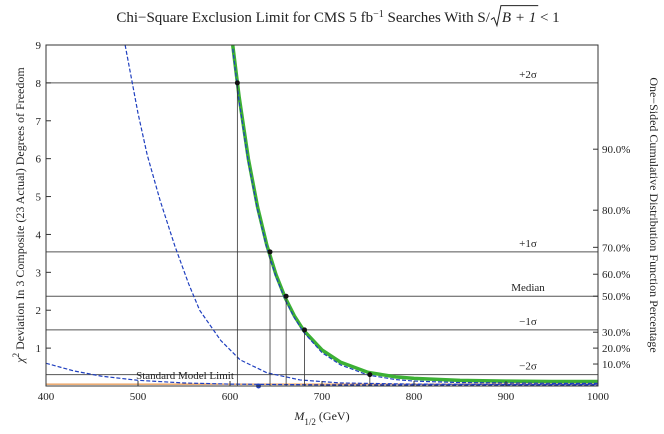  I want to click on y2-tick-label: 50.0%, so click(616, 297).